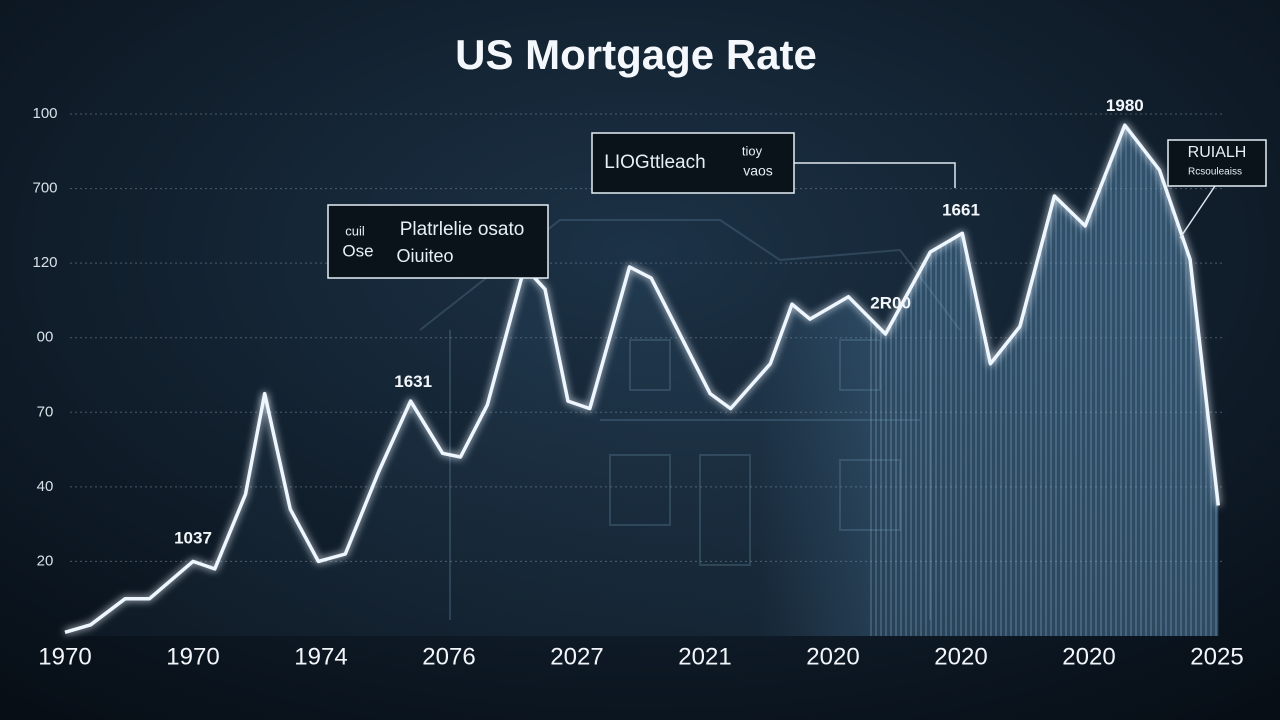 This screenshot has height=720, width=1280. Describe the element at coordinates (44, 188) in the screenshot. I see `y-tick-label: 700` at that location.